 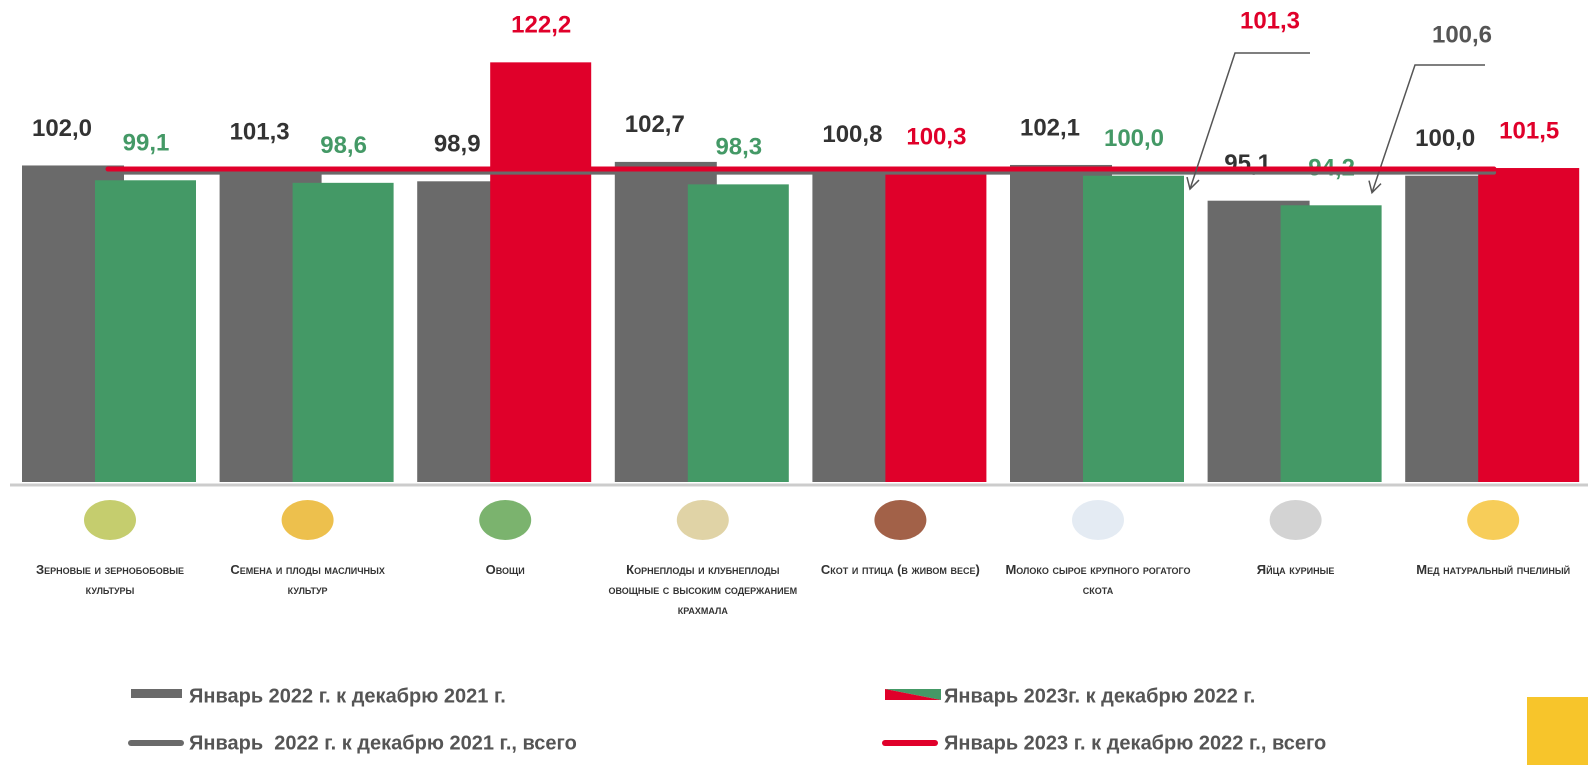 I want to click on legend-label: Январь 2022 г. к декабрю 2021 г., всего, so click(x=383, y=743).